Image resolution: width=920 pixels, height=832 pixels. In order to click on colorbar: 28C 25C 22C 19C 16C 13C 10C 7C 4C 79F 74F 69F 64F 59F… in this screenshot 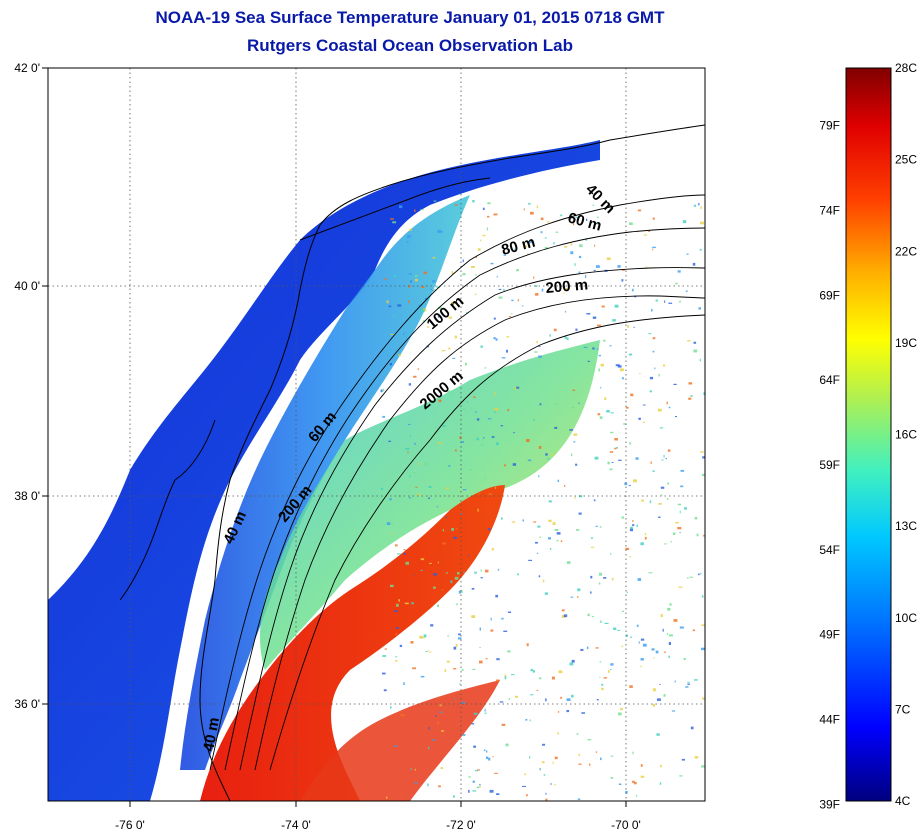, I will do `click(868, 436)`.